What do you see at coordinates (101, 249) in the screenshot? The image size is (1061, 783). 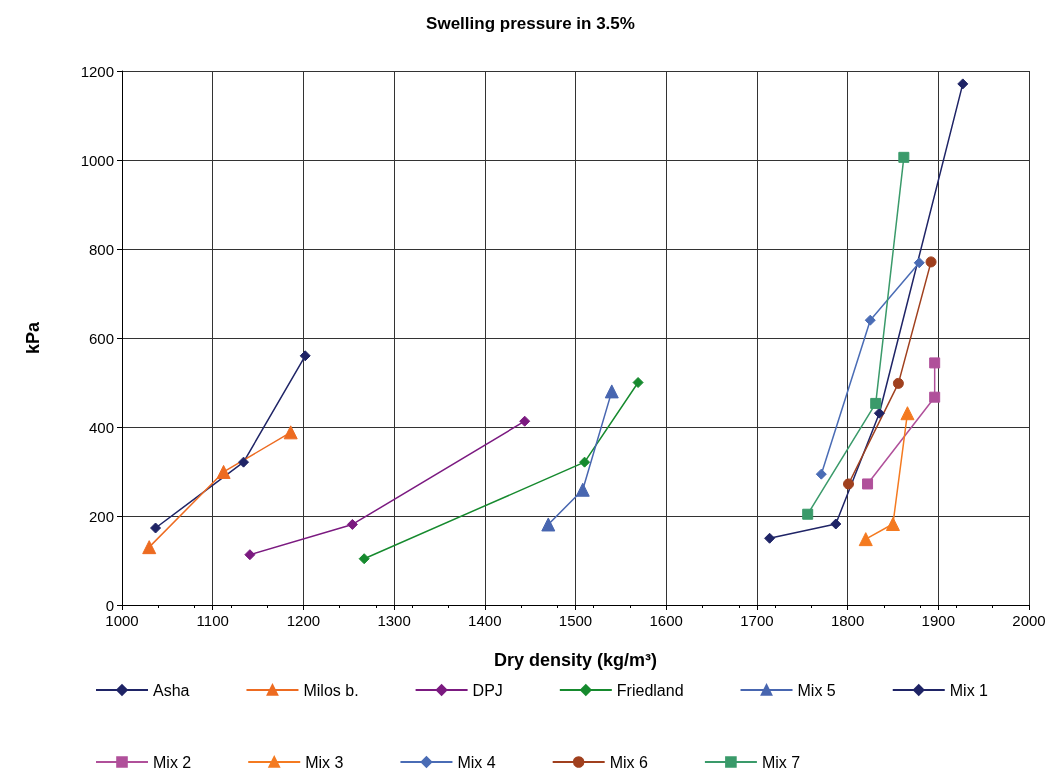 I see `y-tick-label: 800` at bounding box center [101, 249].